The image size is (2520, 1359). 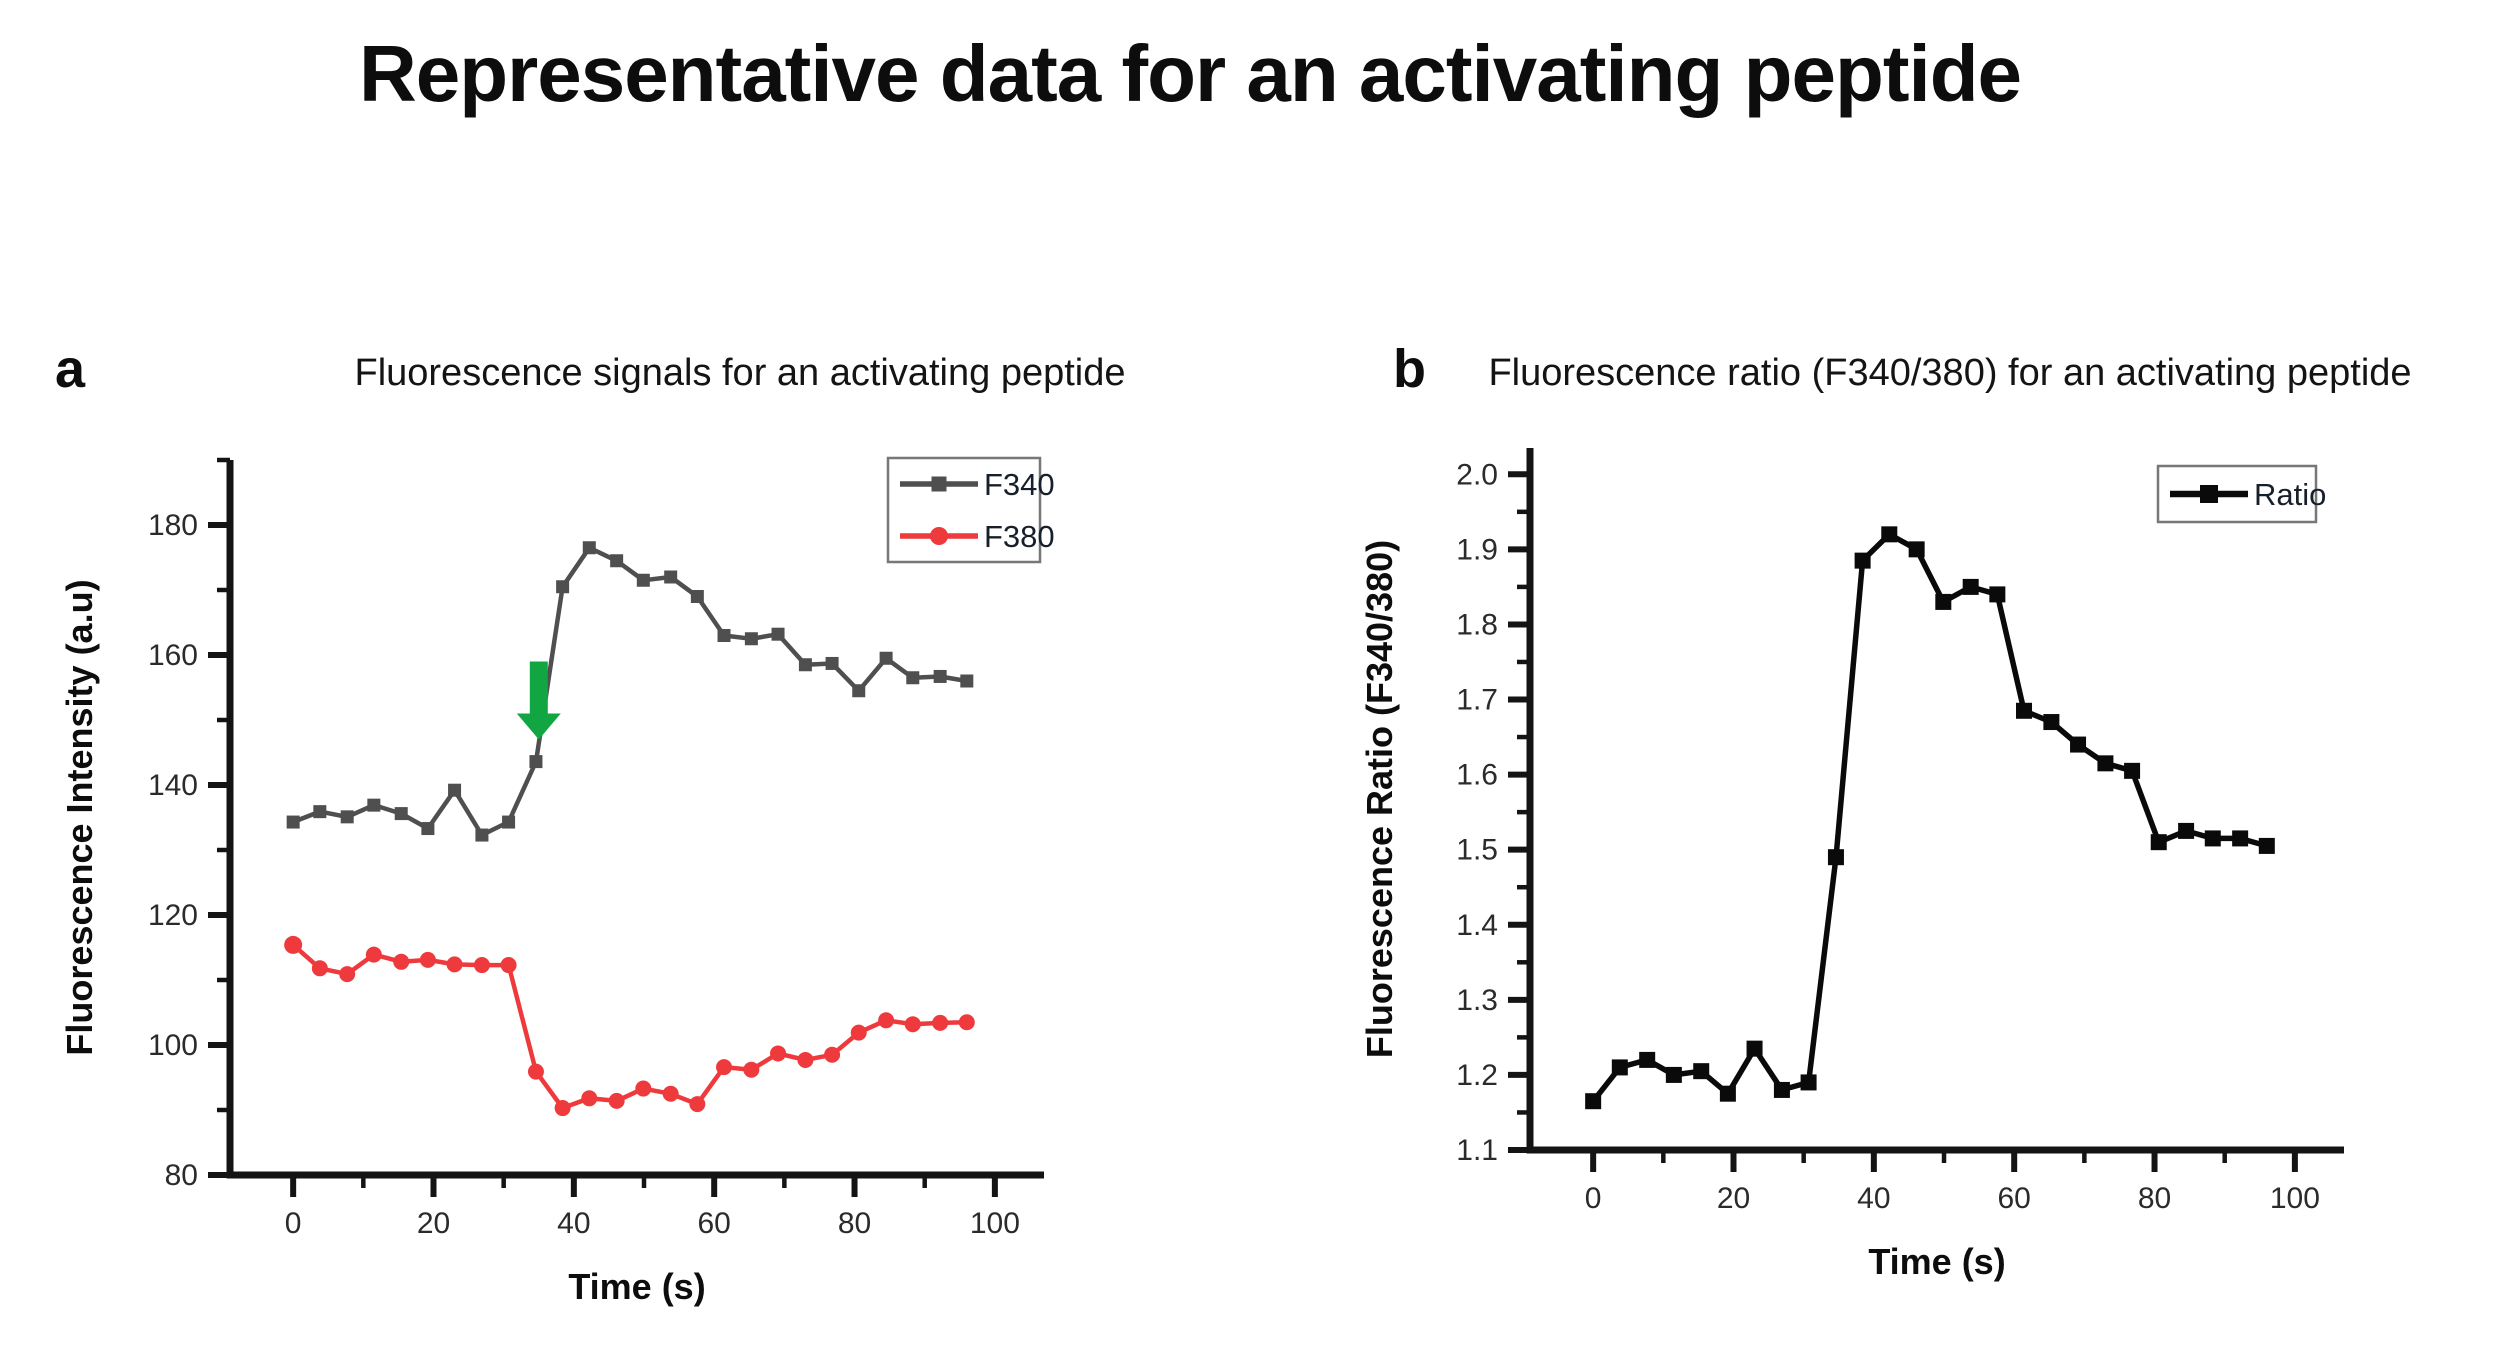 What do you see at coordinates (630, 691) in the screenshot?
I see `series-F340` at bounding box center [630, 691].